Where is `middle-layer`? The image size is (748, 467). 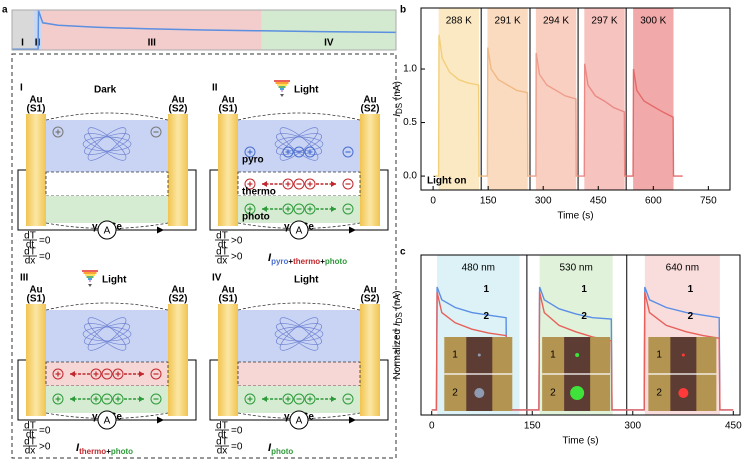 middle-layer is located at coordinates (299, 374).